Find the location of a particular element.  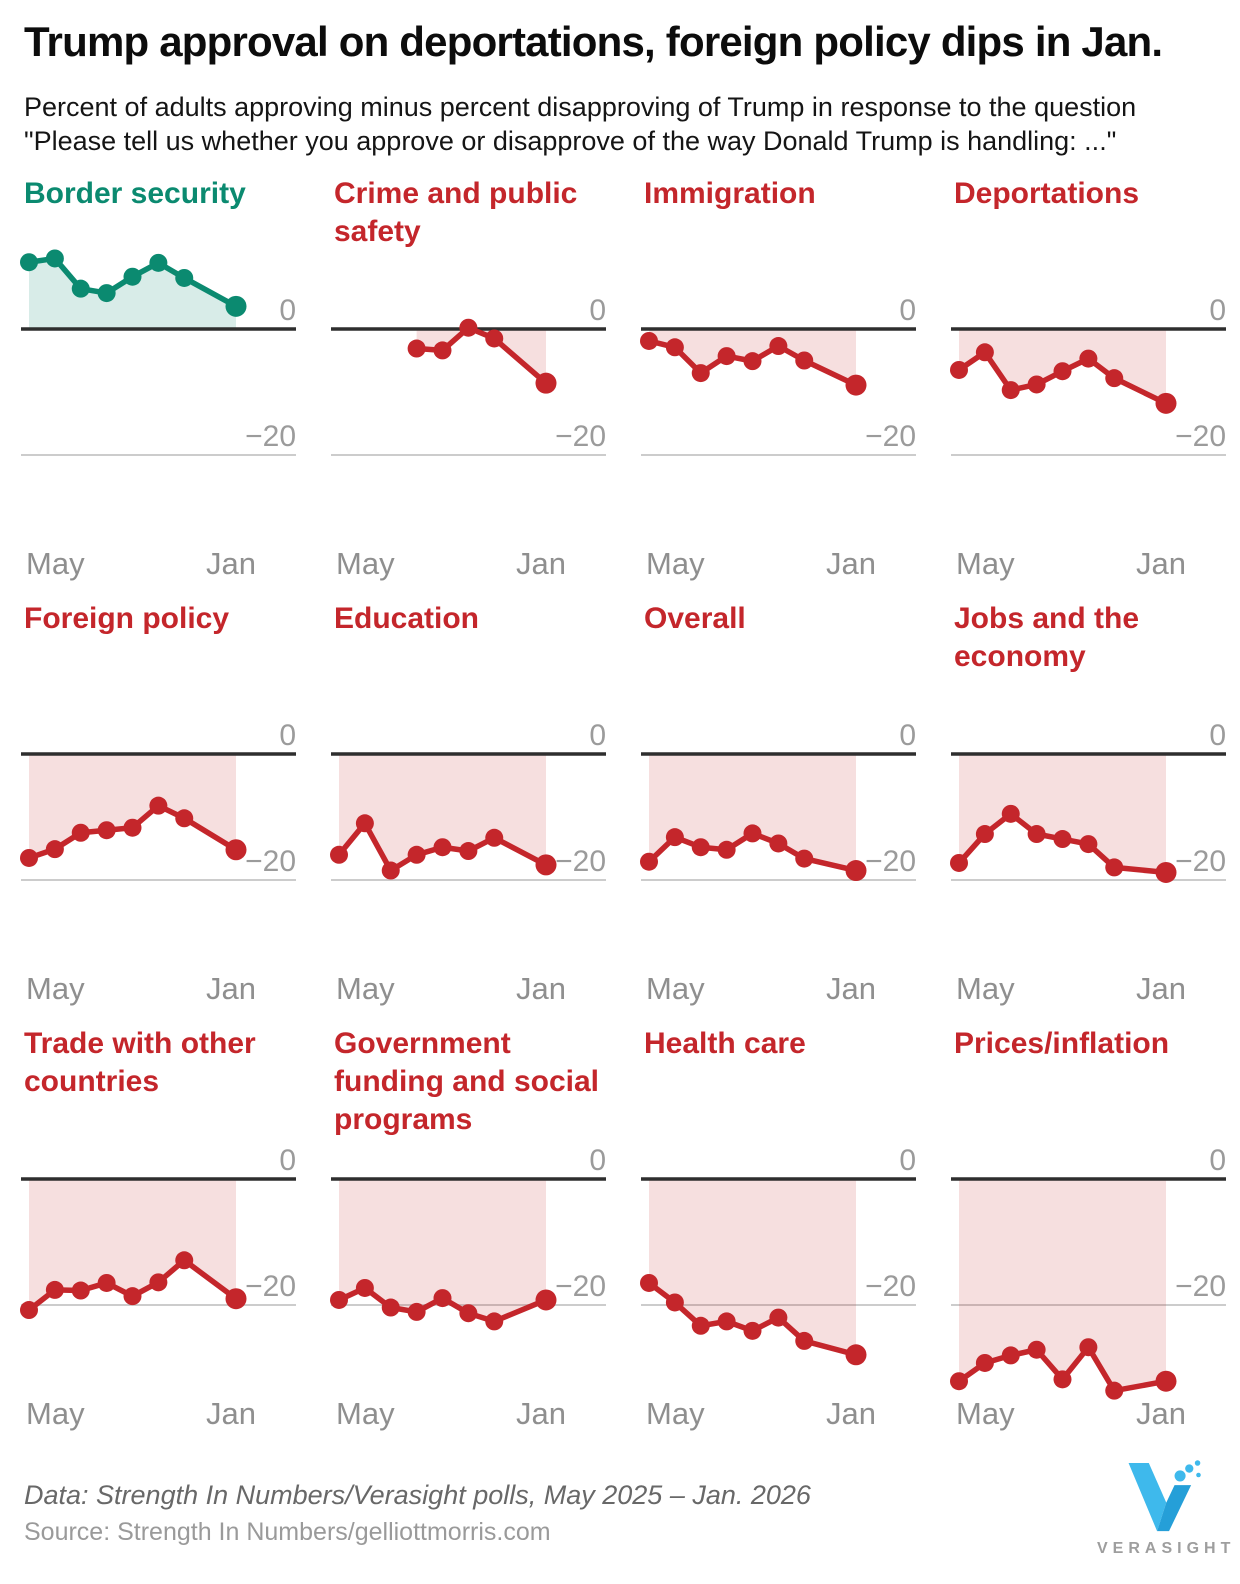

panel-education: 0 −20 Education May Jan is located at coordinates (465, 807).